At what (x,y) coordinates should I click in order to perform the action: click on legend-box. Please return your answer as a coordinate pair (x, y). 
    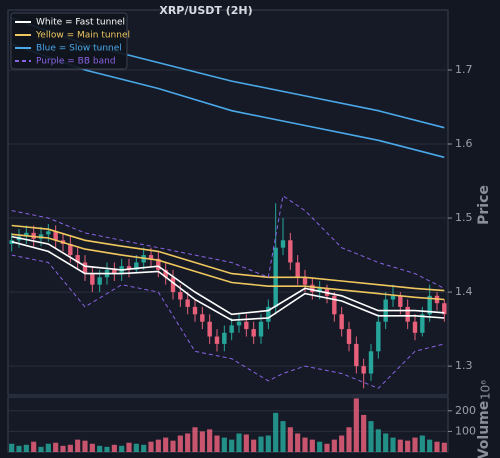
    Looking at the image, I should click on (69, 41).